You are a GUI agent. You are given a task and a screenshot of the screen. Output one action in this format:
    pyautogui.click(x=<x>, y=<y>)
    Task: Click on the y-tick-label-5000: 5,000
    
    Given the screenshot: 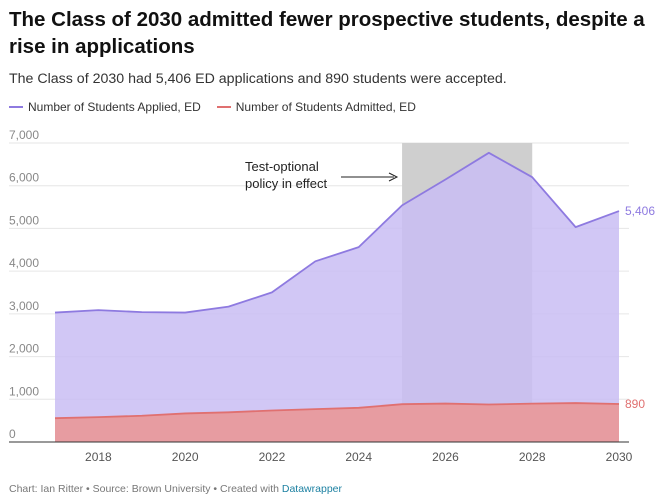 What is the action you would take?
    pyautogui.click(x=24, y=220)
    